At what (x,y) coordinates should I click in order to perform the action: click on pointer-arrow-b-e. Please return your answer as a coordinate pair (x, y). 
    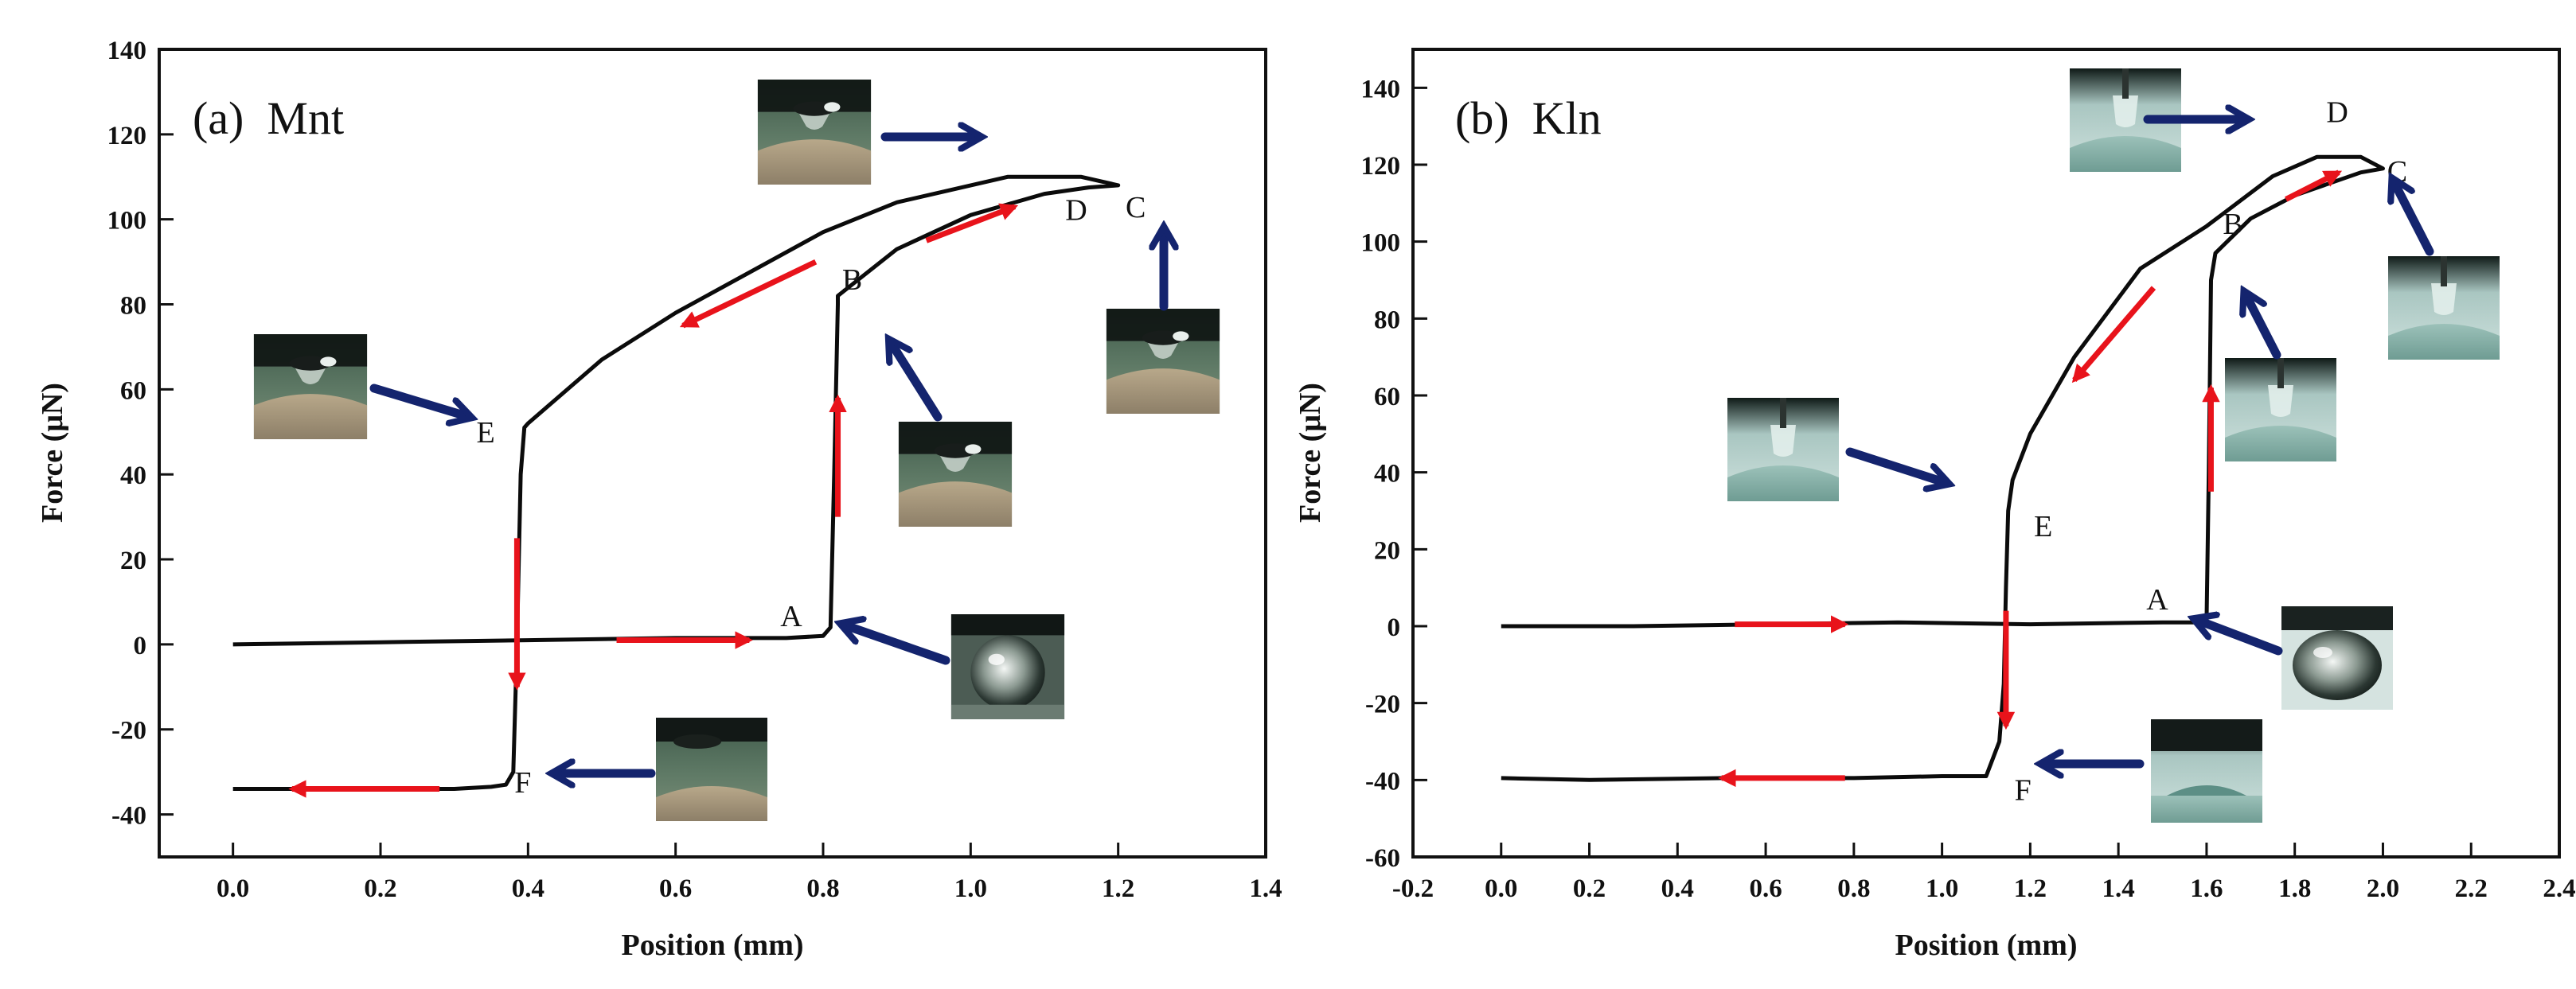
    Looking at the image, I should click on (1894, 464).